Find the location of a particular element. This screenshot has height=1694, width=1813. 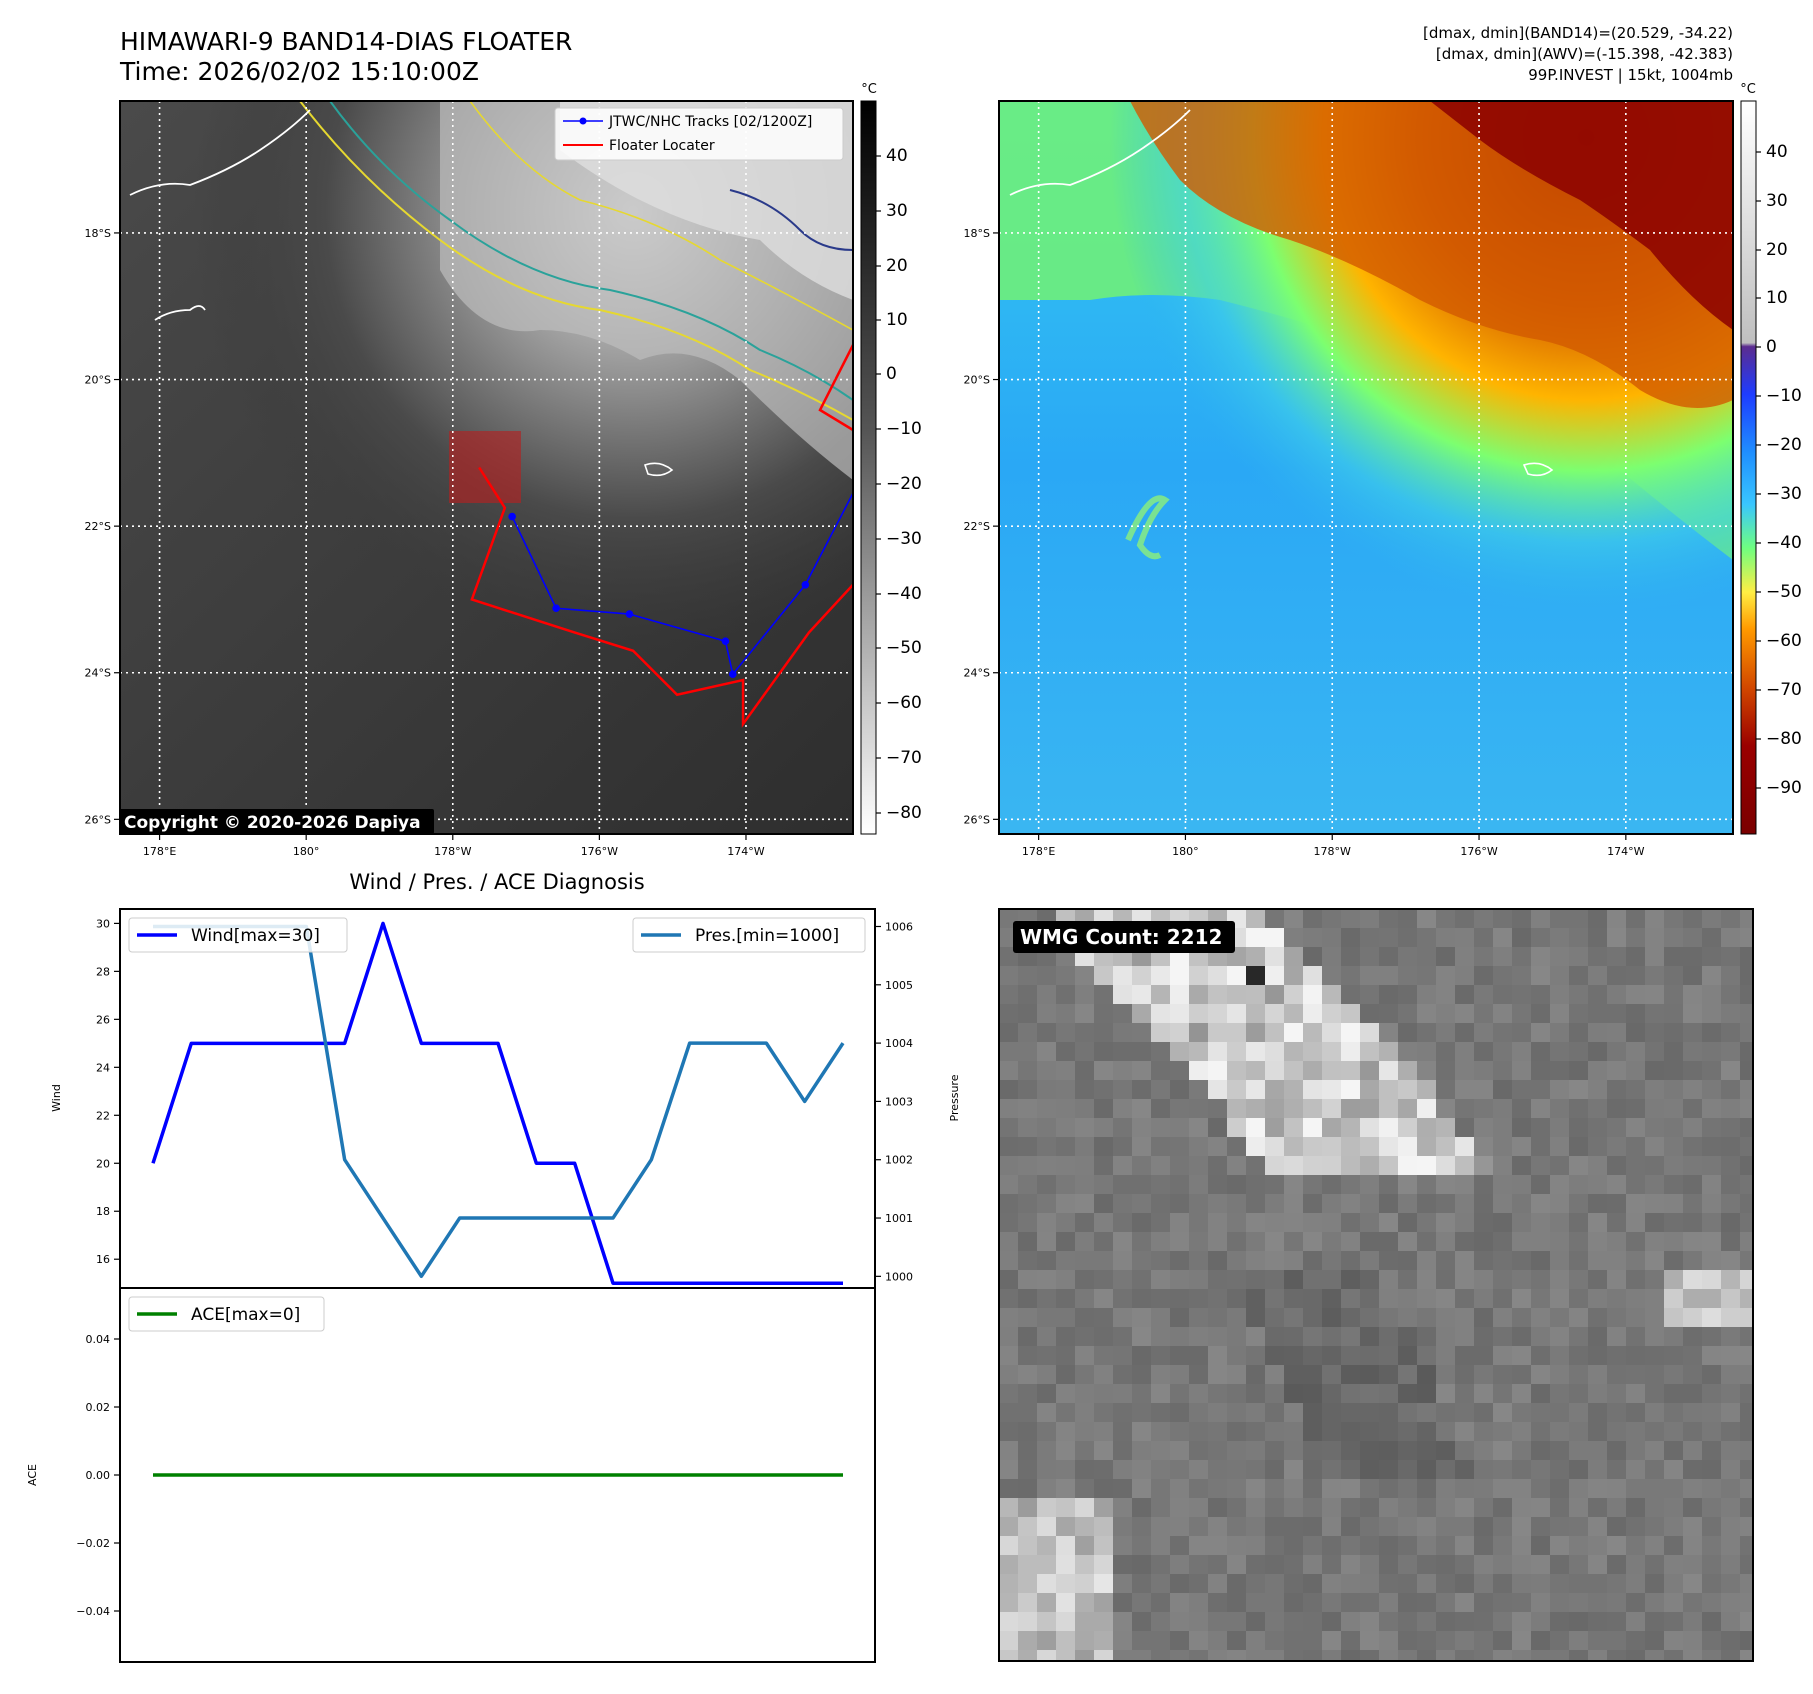

awv-map-ytick-label: 18°S is located at coordinates (977, 233).